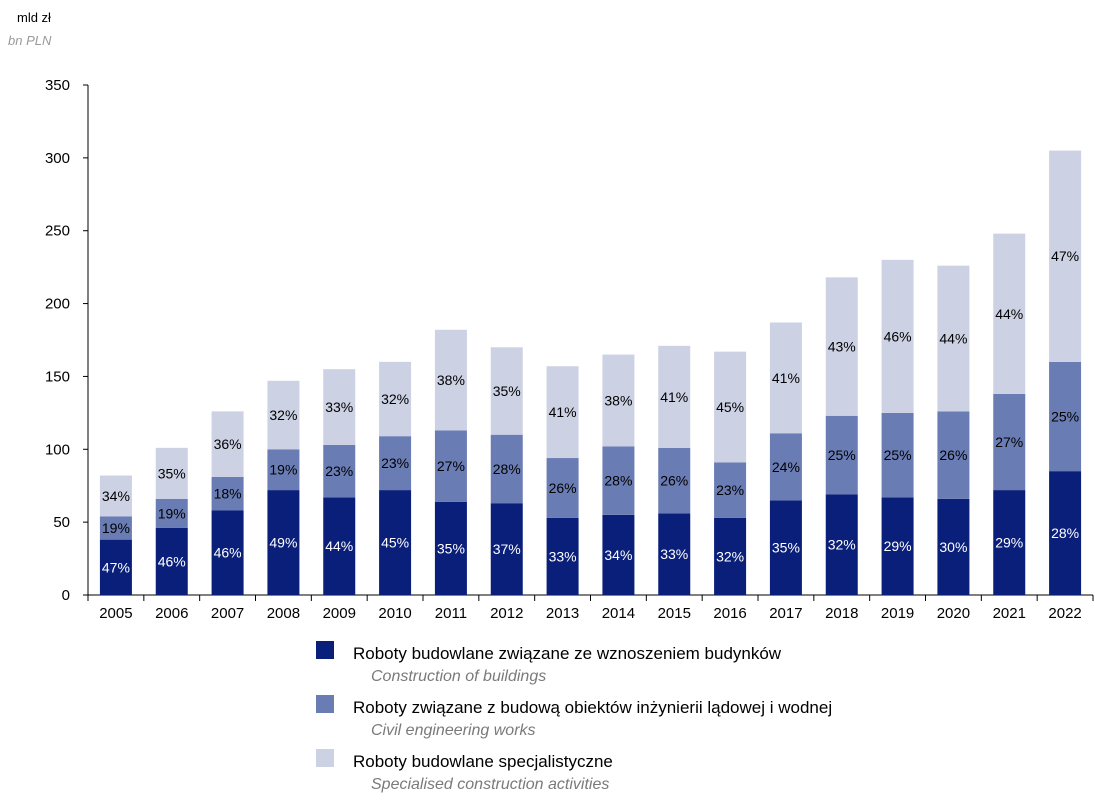 This screenshot has height=803, width=1095. Describe the element at coordinates (57, 85) in the screenshot. I see `y-tick-label: 350` at that location.